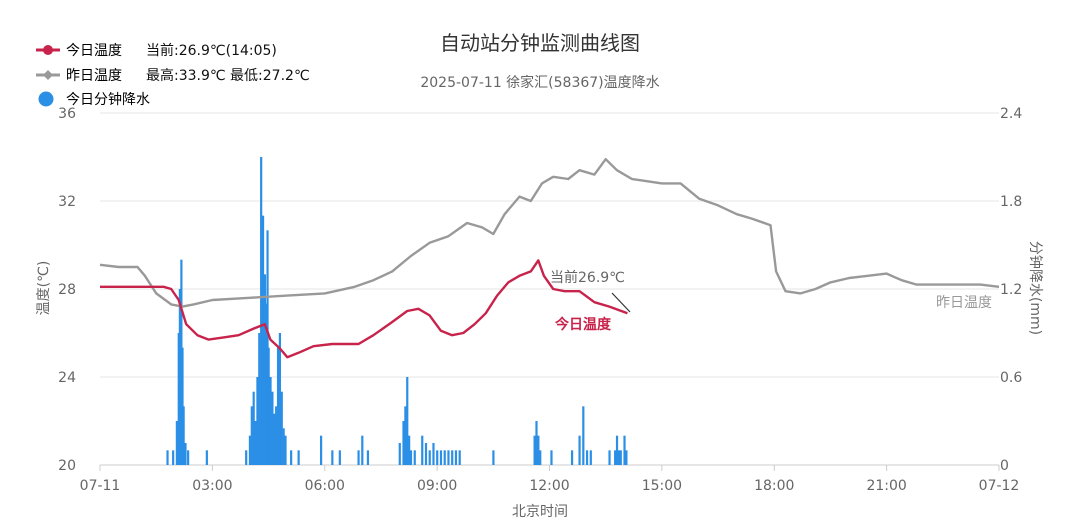 Image resolution: width=1080 pixels, height=532 pixels. I want to click on y-axis-right-title: 分钟降水(mm), so click(1035, 288).